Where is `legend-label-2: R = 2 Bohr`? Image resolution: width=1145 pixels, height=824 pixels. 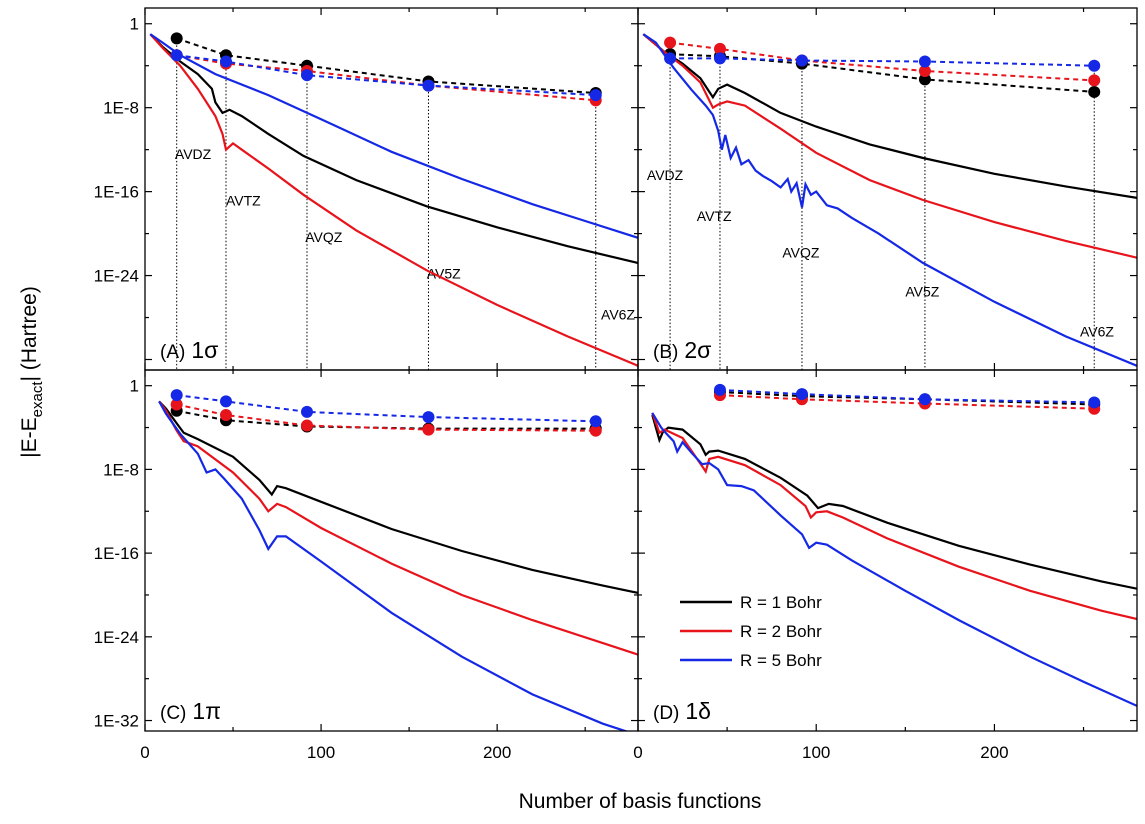 legend-label-2: R = 2 Bohr is located at coordinates (781, 631).